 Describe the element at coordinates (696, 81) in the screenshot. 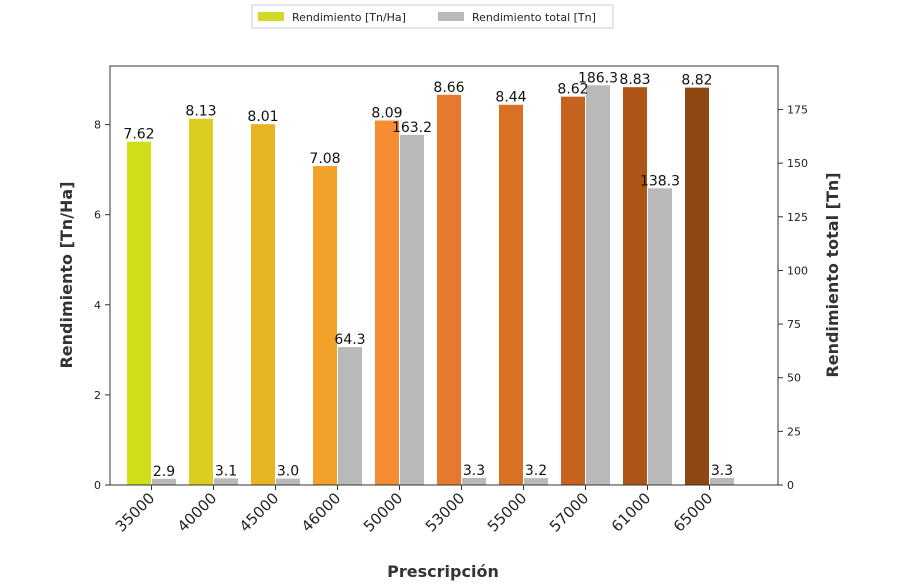

I see `data-label-rendimiento-65000: 8.82` at that location.